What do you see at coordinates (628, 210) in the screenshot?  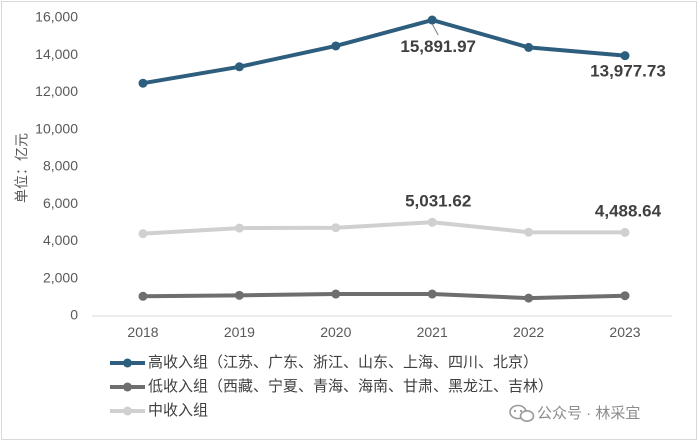 I see `data-label: 4,488.64` at bounding box center [628, 210].